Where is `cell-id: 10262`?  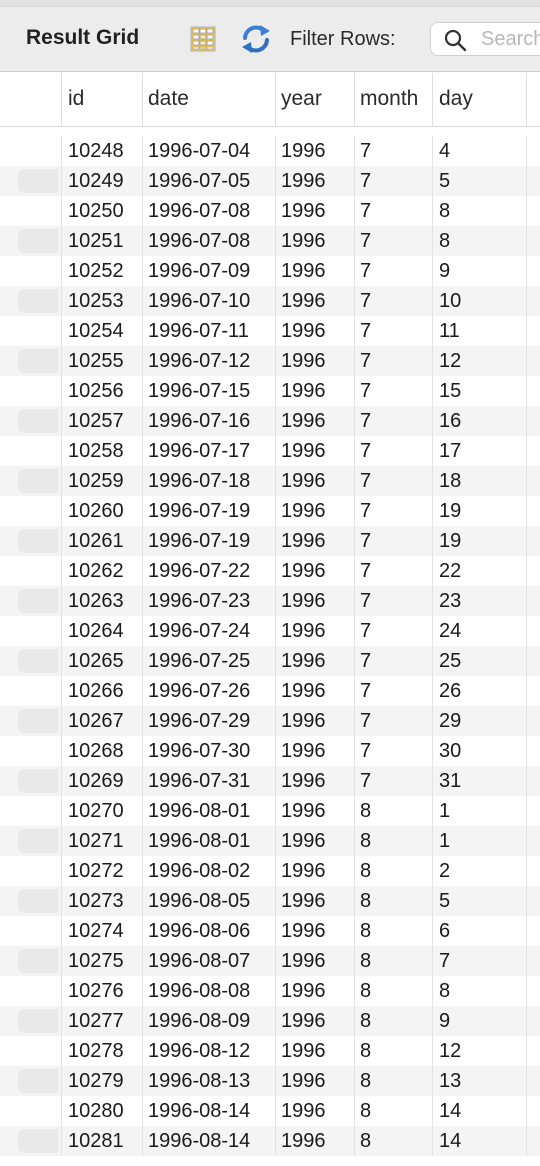 cell-id: 10262 is located at coordinates (96, 571).